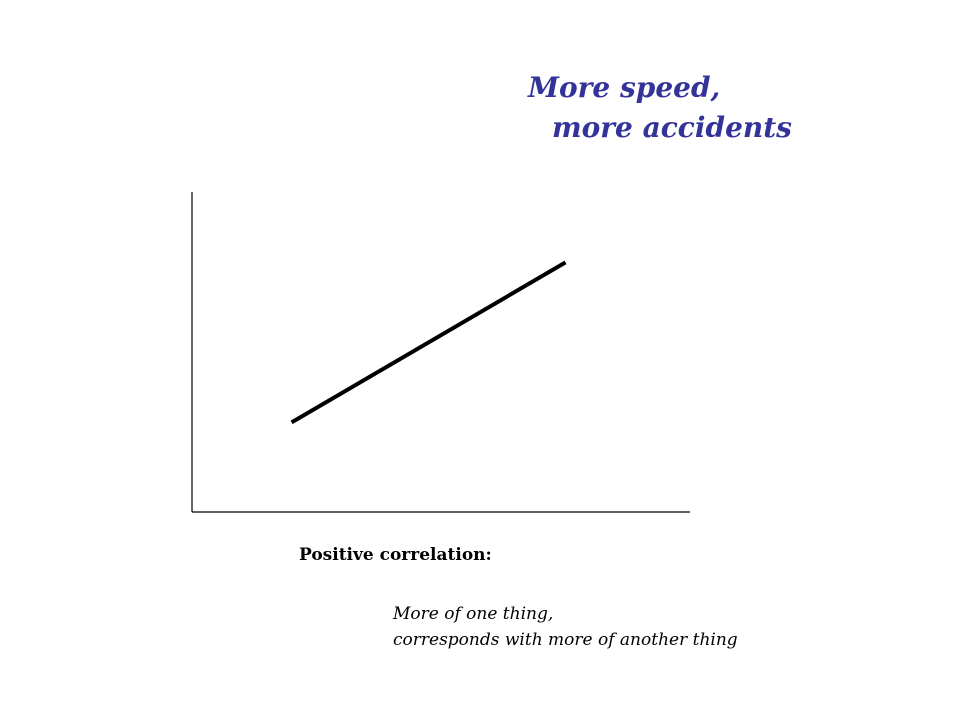 Image resolution: width=960 pixels, height=720 pixels. I want to click on series-group, so click(428, 342).